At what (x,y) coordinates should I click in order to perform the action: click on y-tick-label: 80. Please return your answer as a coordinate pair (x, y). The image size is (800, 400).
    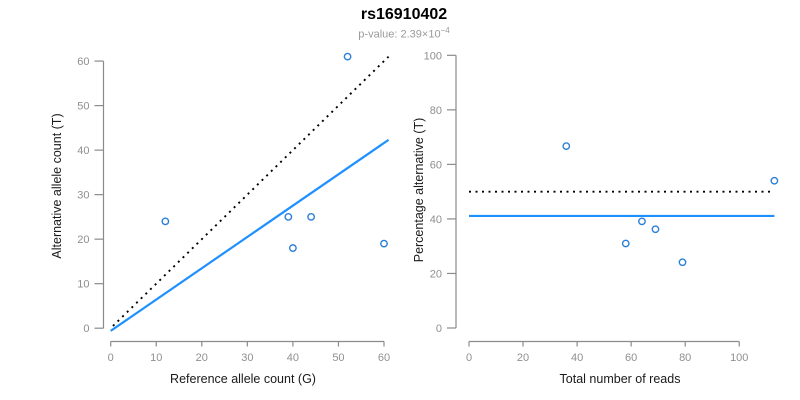
    Looking at the image, I should click on (436, 111).